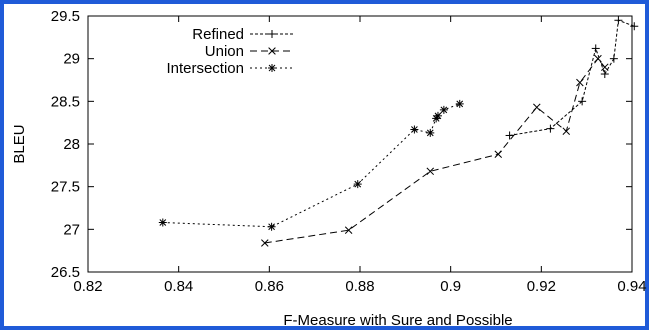 The image size is (649, 330). I want to click on y-tick-label: 29.5, so click(65, 16).